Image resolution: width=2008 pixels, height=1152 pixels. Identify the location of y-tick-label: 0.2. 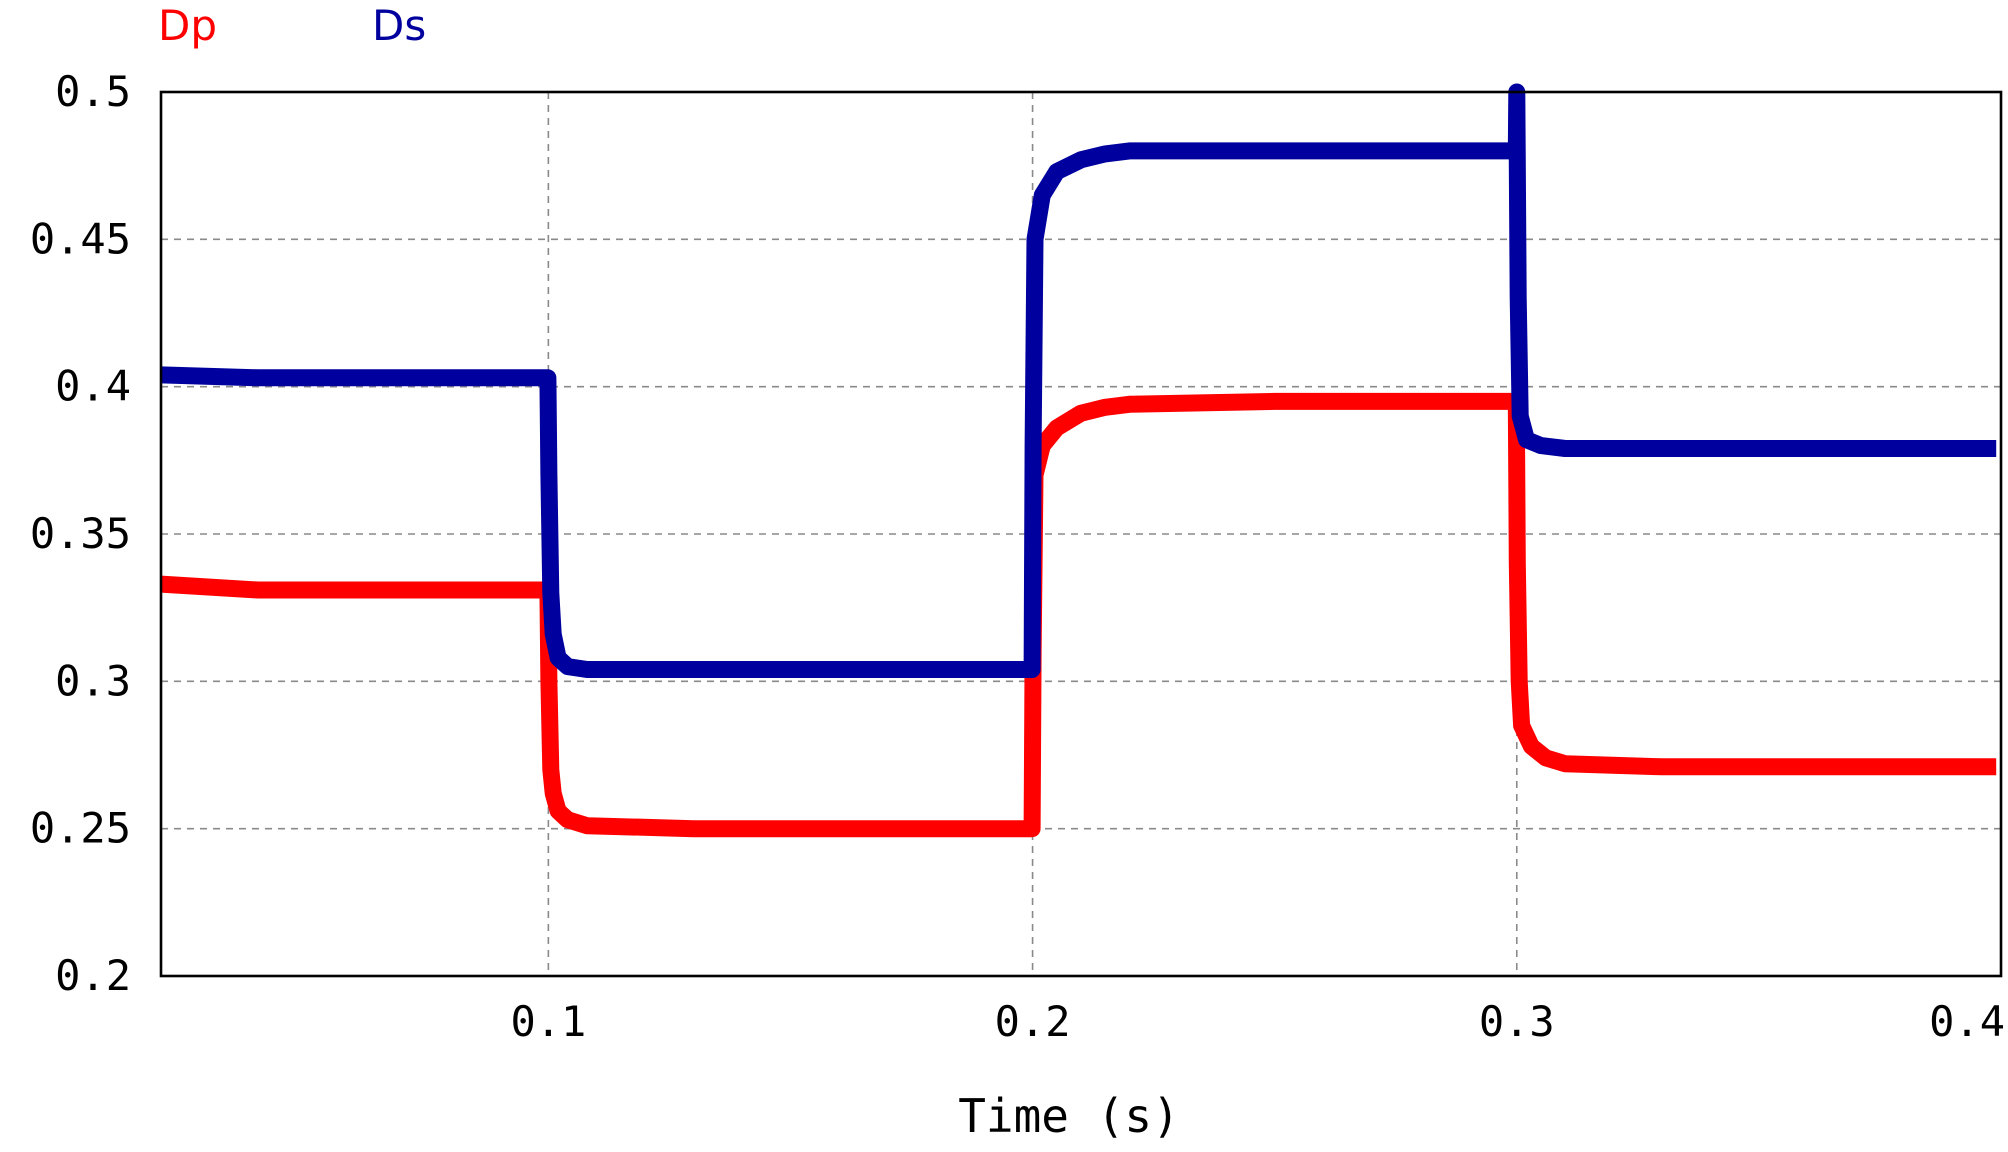
(93, 975).